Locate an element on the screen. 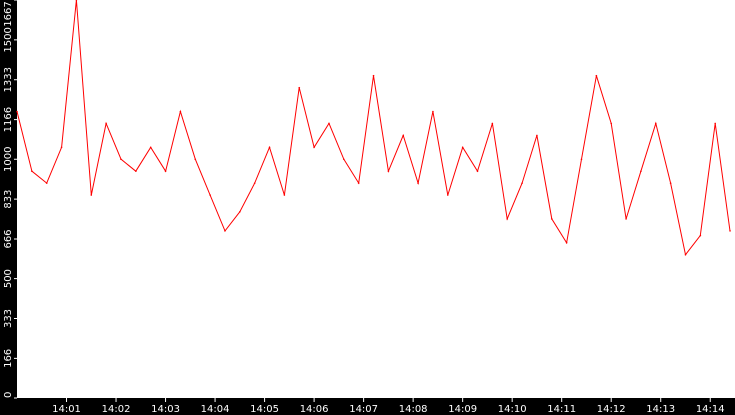  x-tick-label: 14:02 is located at coordinates (116, 409).